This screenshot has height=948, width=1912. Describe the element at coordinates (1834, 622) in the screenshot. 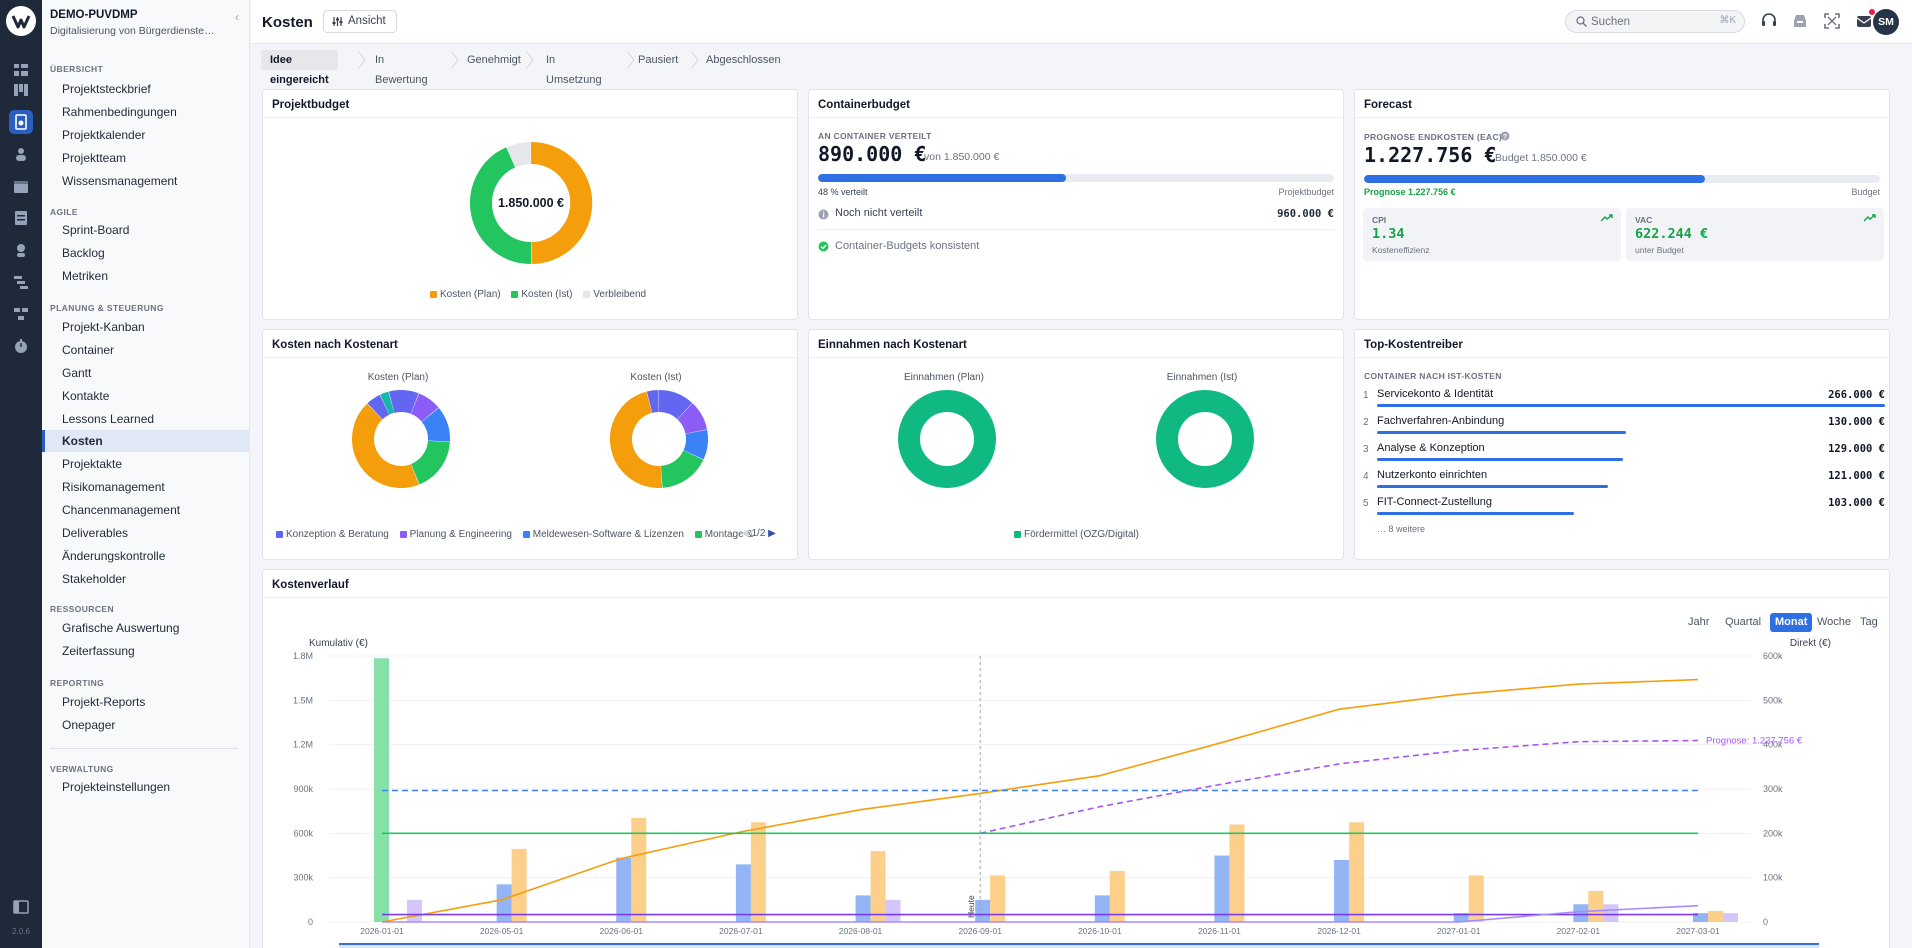

I see `granularity-woche: Woche` at that location.